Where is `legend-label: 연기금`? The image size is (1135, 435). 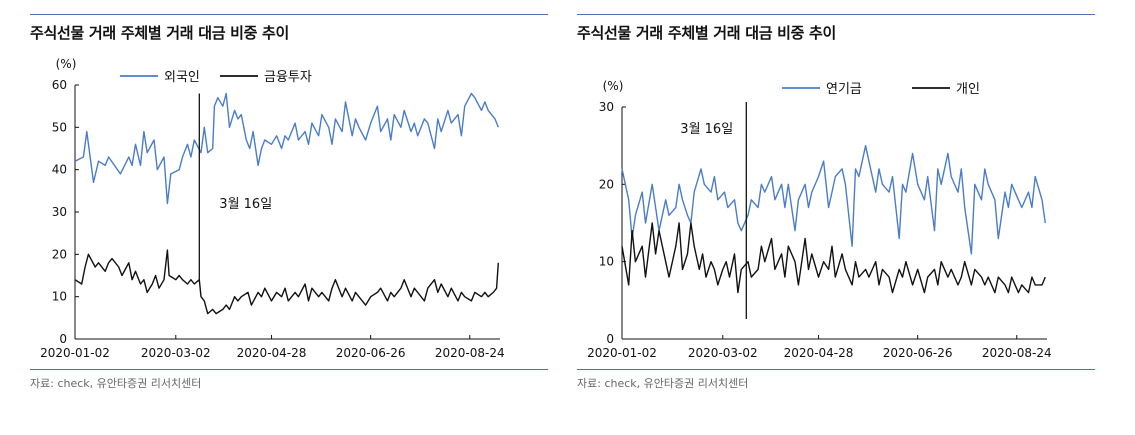 legend-label: 연기금 is located at coordinates (844, 89).